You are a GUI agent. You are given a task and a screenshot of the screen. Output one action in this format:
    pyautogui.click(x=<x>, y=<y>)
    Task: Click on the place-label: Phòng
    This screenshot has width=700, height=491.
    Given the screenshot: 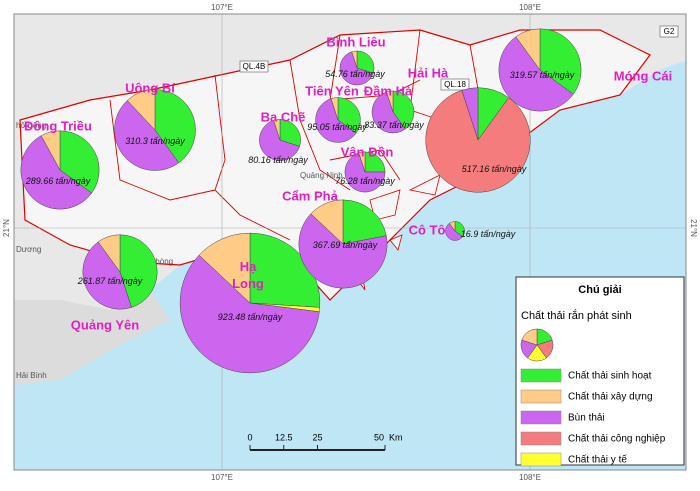 What is the action you would take?
    pyautogui.click(x=161, y=261)
    